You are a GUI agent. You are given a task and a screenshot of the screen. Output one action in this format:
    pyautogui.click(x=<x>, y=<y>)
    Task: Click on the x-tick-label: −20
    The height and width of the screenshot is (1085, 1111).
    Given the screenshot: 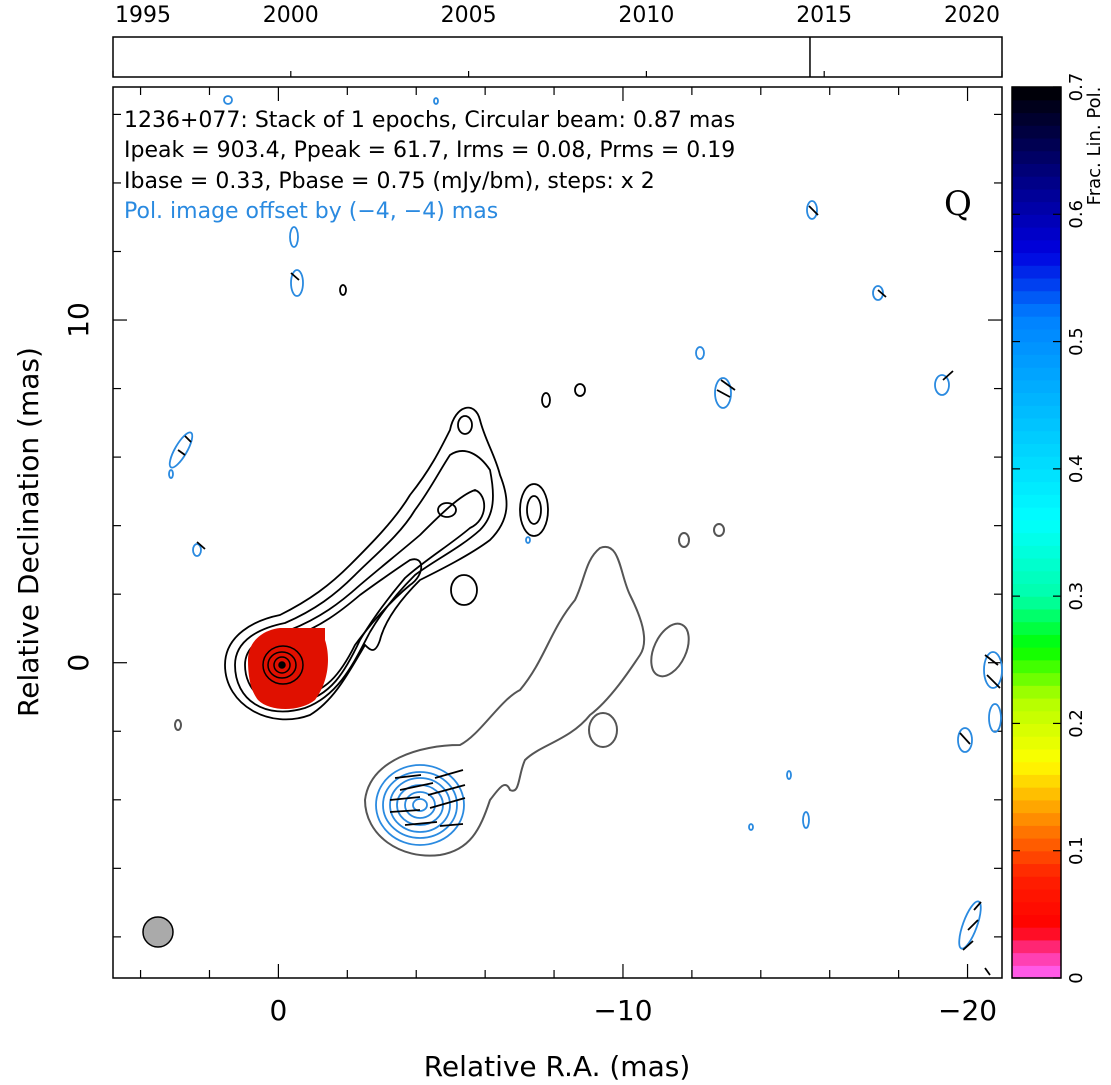 What is the action you would take?
    pyautogui.click(x=967, y=1010)
    